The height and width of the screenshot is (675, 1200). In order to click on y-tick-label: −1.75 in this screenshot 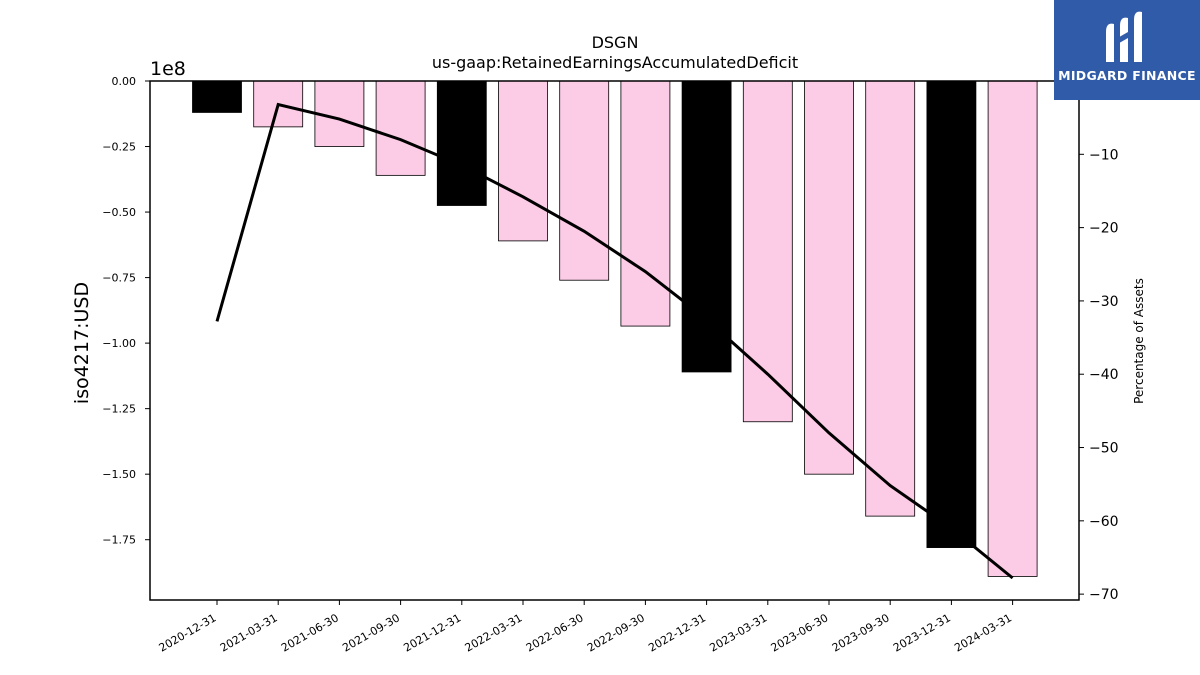, I will do `click(119, 540)`.